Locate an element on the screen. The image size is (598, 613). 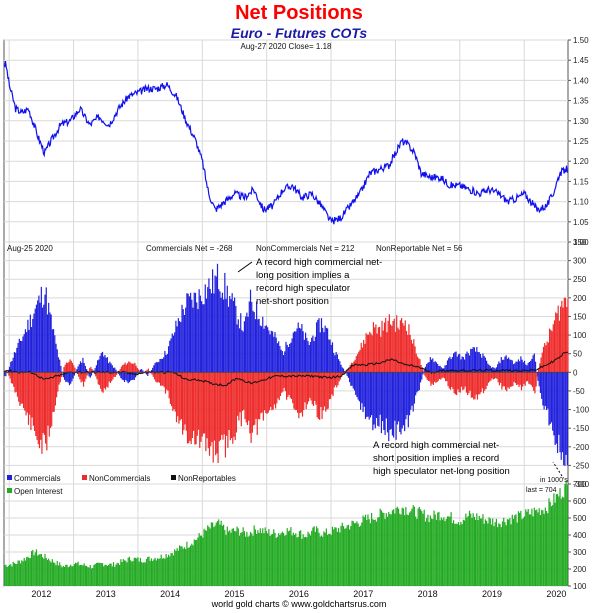
cot-y-tick-label: 50 is located at coordinates (577, 354).